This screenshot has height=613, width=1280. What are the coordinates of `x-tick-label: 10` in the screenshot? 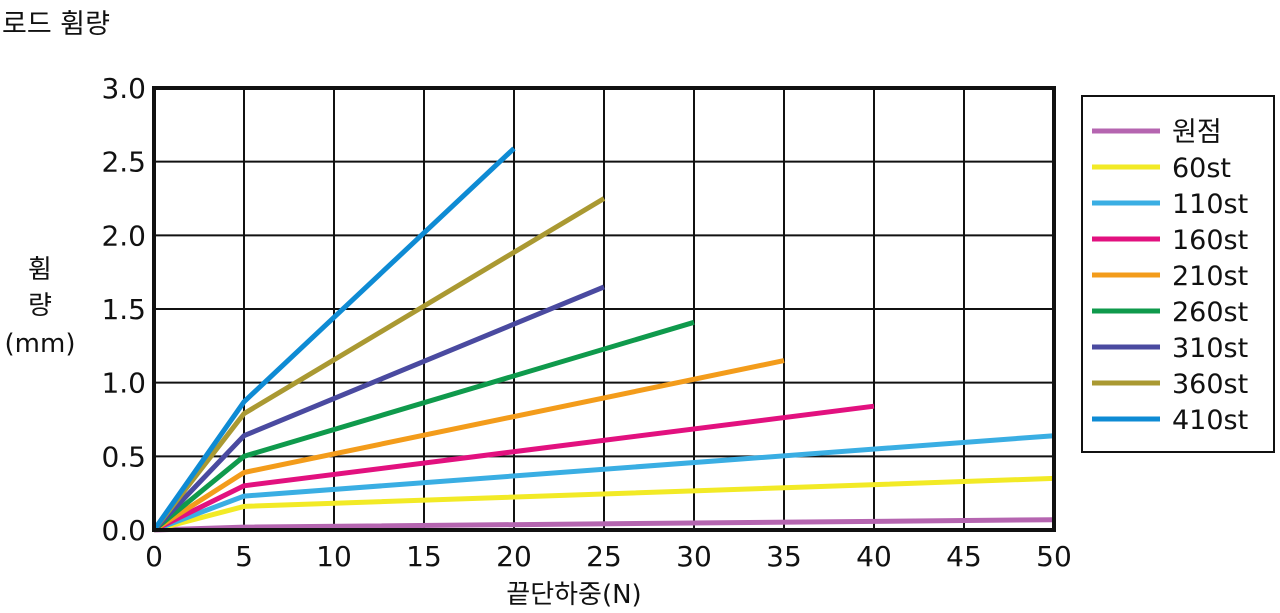 It's located at (334, 556).